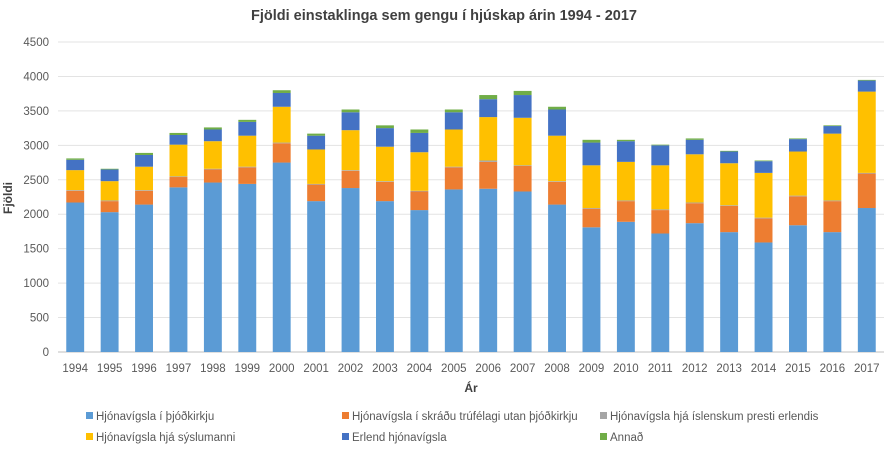  What do you see at coordinates (46, 353) in the screenshot?
I see `y-tick-label: 0` at bounding box center [46, 353].